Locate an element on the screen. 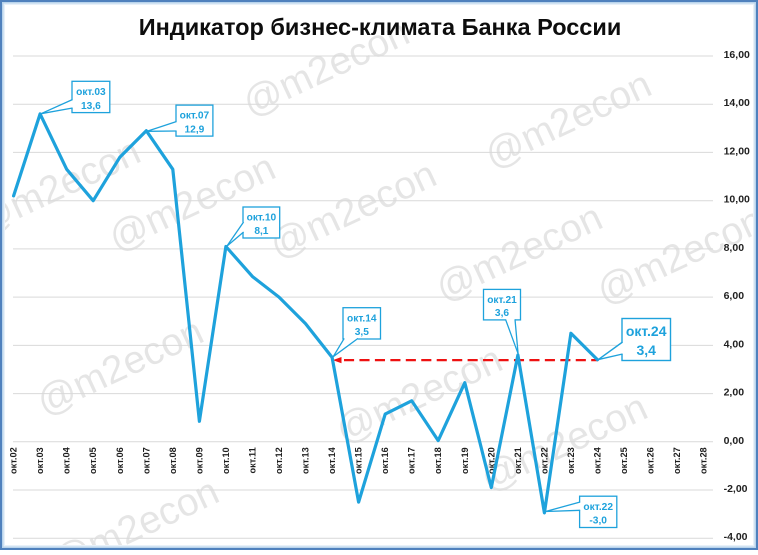 This screenshot has height=555, width=758. svg-text: окт.19 is located at coordinates (465, 460).